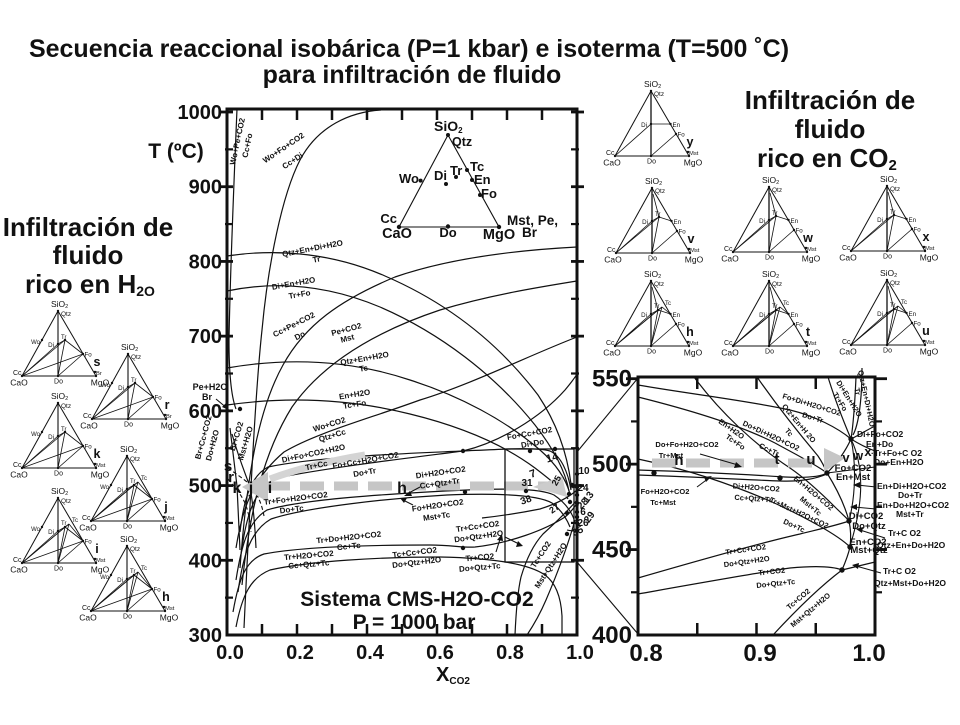 Image resolution: width=960 pixels, height=725 pixels. What do you see at coordinates (911, 545) in the screenshot?
I see `svg-text: Qtz+En+Do+H2O` at bounding box center [911, 545].